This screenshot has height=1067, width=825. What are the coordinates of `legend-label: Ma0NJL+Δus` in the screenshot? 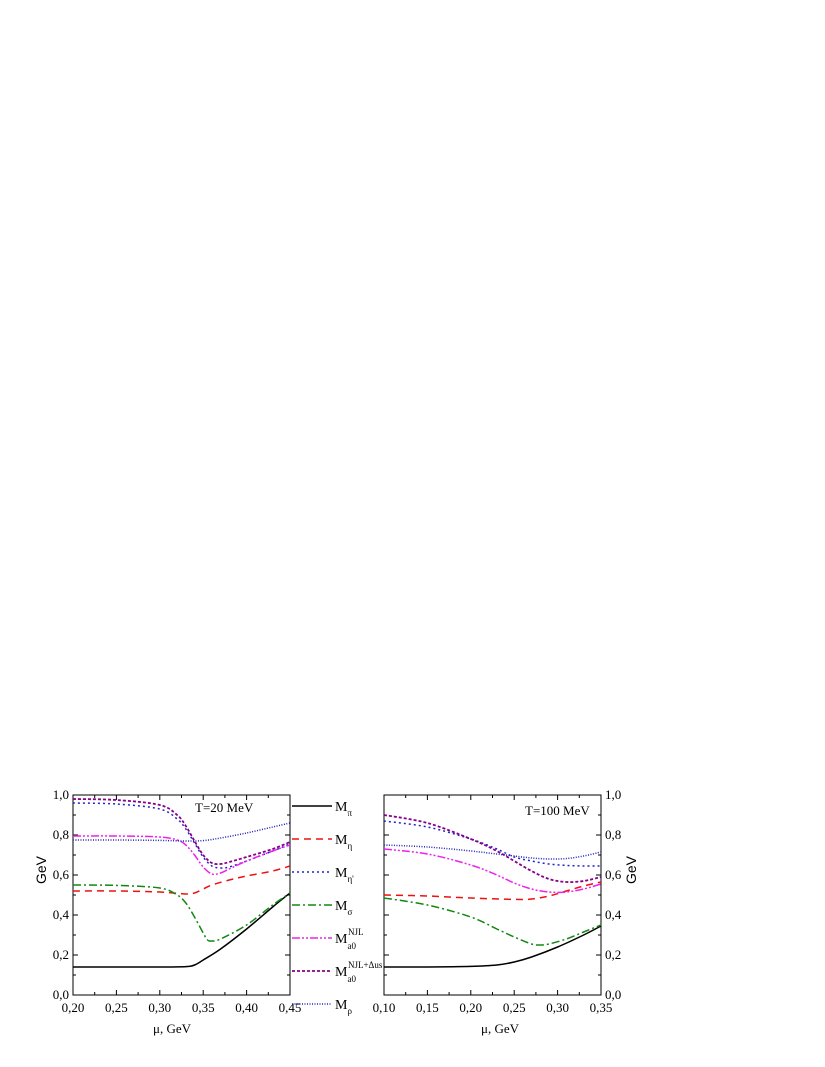 It's located at (359, 972).